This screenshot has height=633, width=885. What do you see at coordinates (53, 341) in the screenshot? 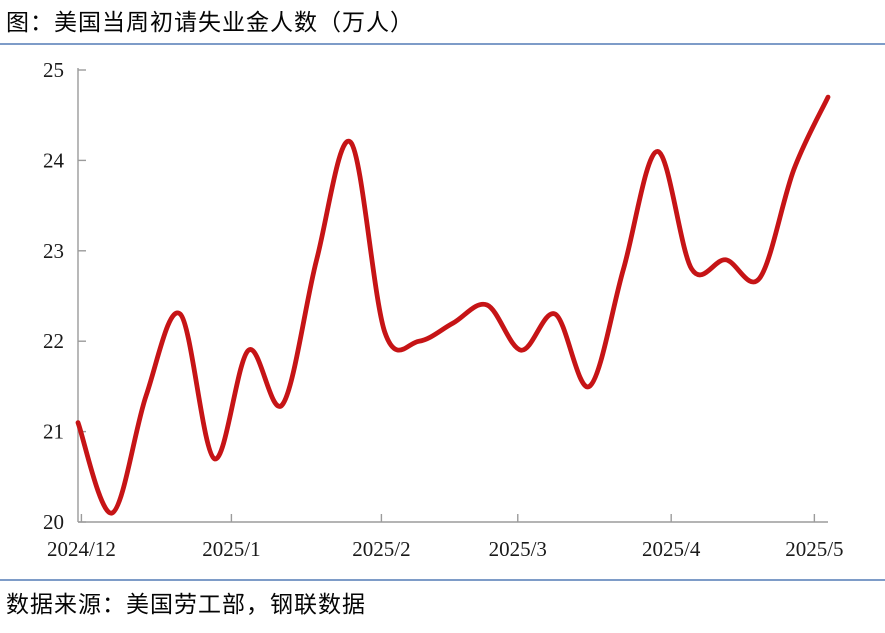
I see `y-tick-label: 22` at bounding box center [53, 341].